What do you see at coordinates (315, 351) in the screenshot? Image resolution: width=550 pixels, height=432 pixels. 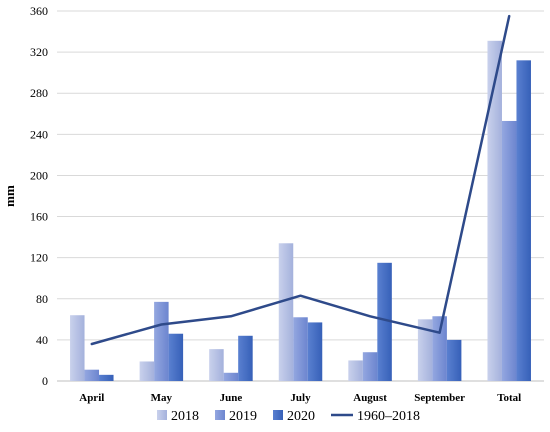 I see `bar-2020-July` at bounding box center [315, 351].